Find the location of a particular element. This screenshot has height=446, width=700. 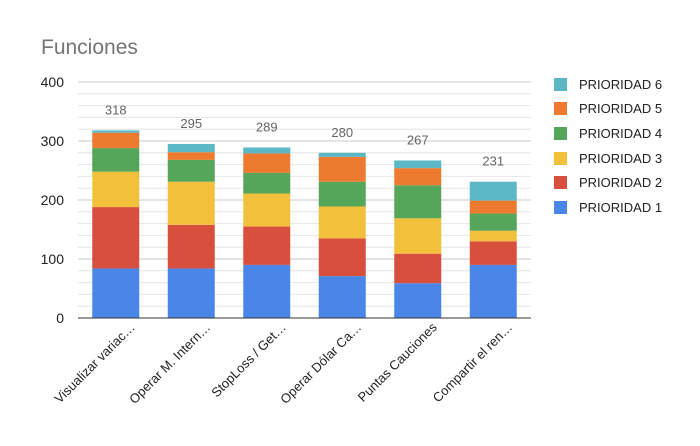

total-label: 231 is located at coordinates (493, 161).